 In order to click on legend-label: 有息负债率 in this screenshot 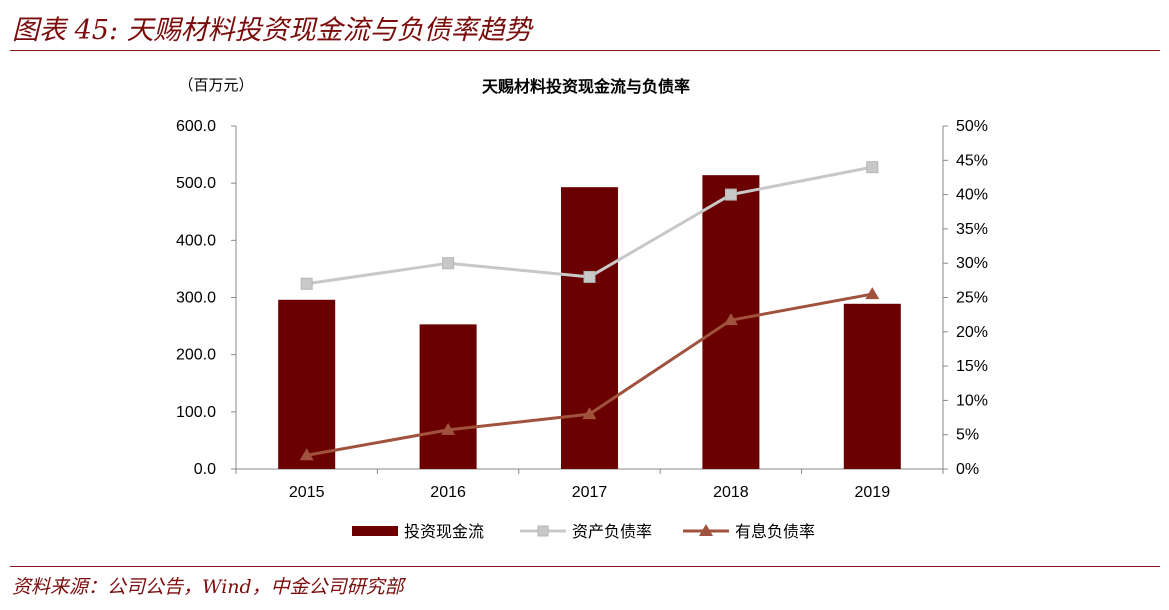, I will do `click(775, 531)`.